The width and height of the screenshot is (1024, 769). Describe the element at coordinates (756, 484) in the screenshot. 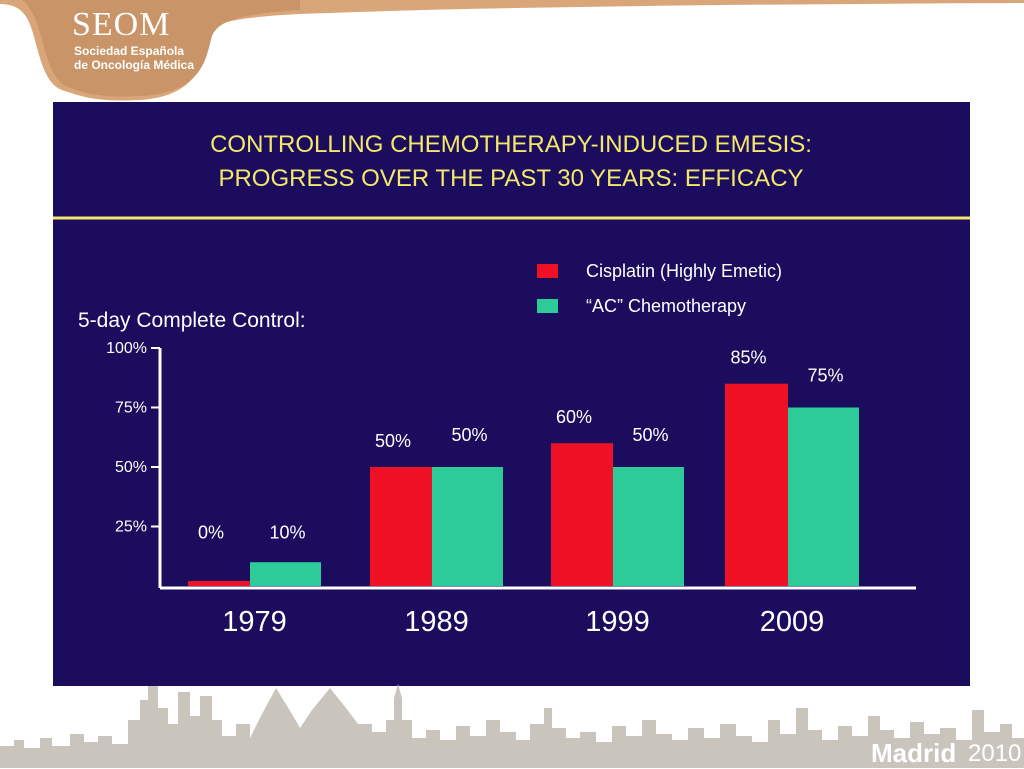

I see `bar-cisplatin-2009` at that location.